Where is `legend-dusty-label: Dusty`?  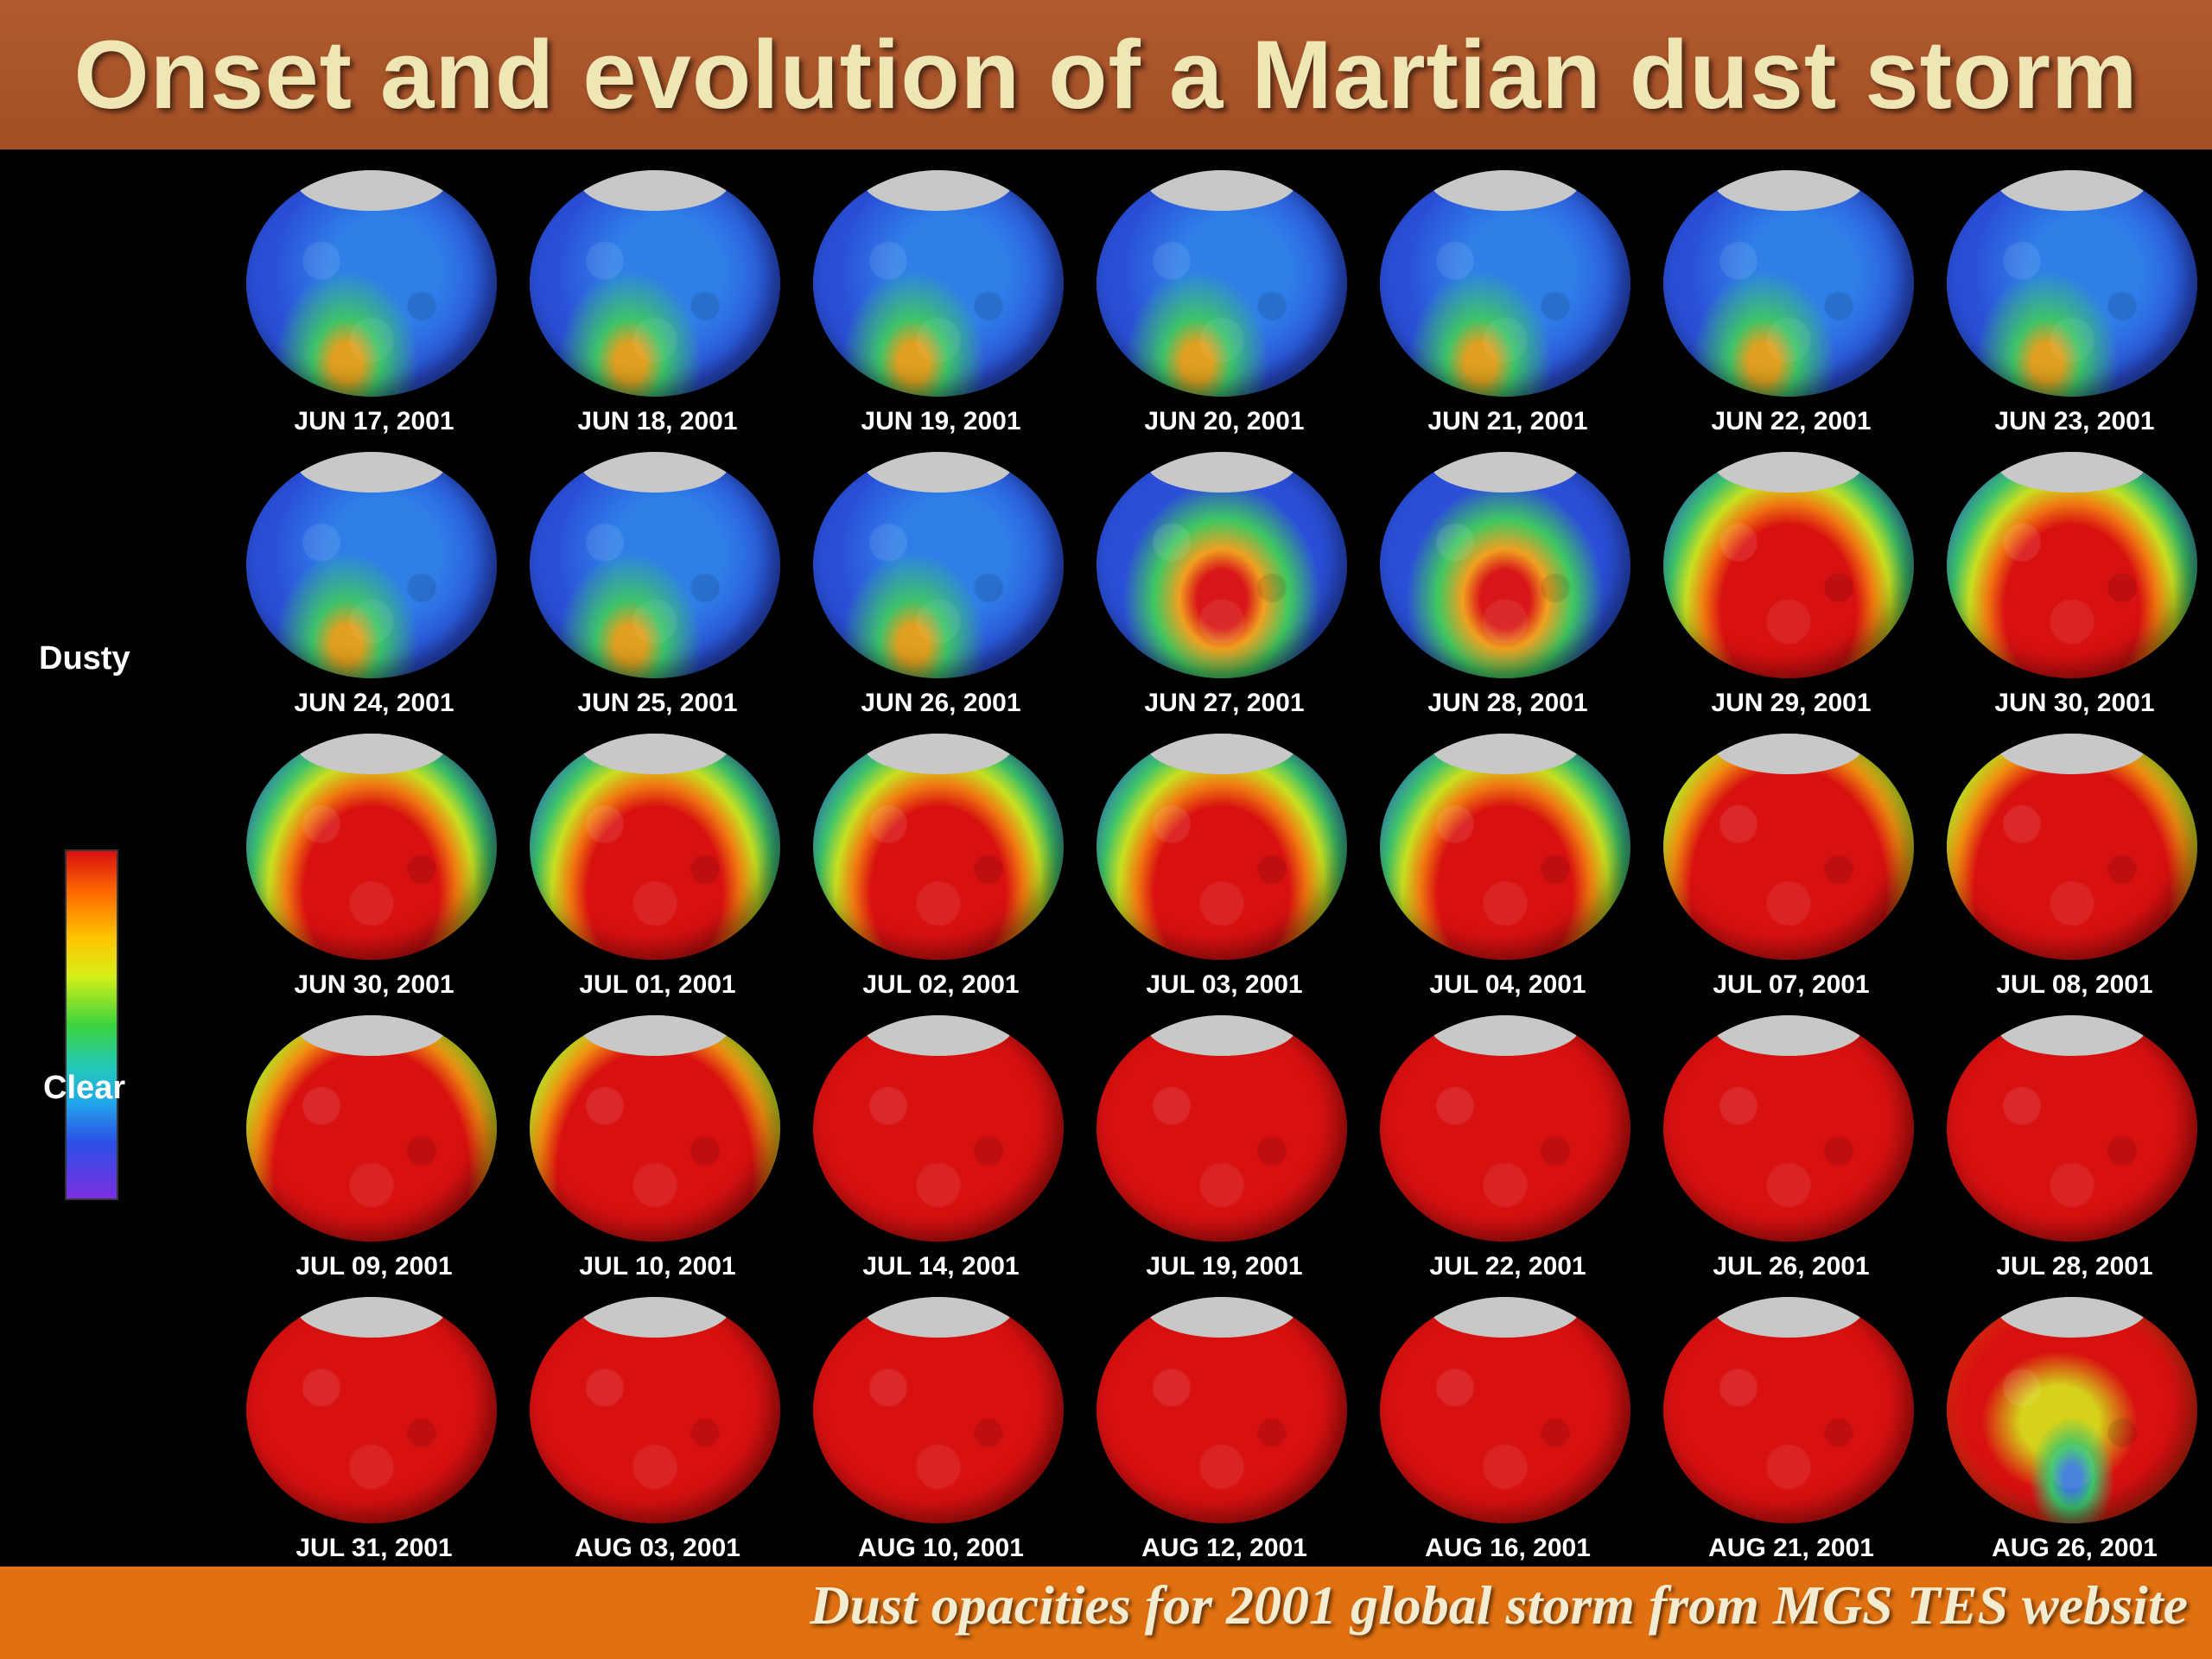 legend-dusty-label: Dusty is located at coordinates (84, 658).